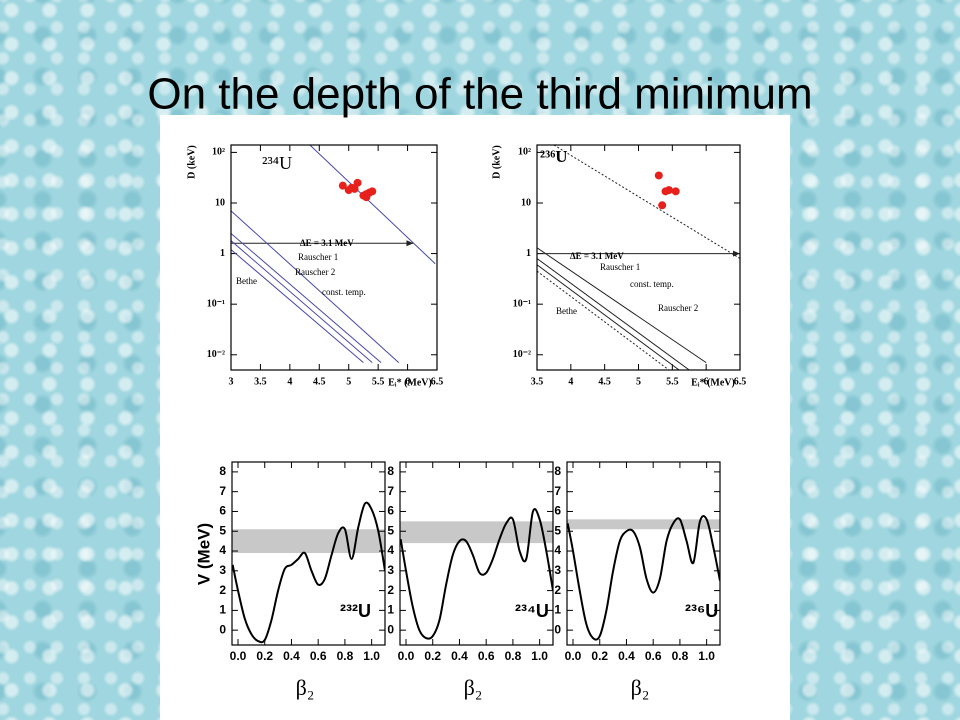 The height and width of the screenshot is (720, 960). Describe the element at coordinates (672, 381) in the screenshot. I see `x-tick-label: 5.5` at that location.